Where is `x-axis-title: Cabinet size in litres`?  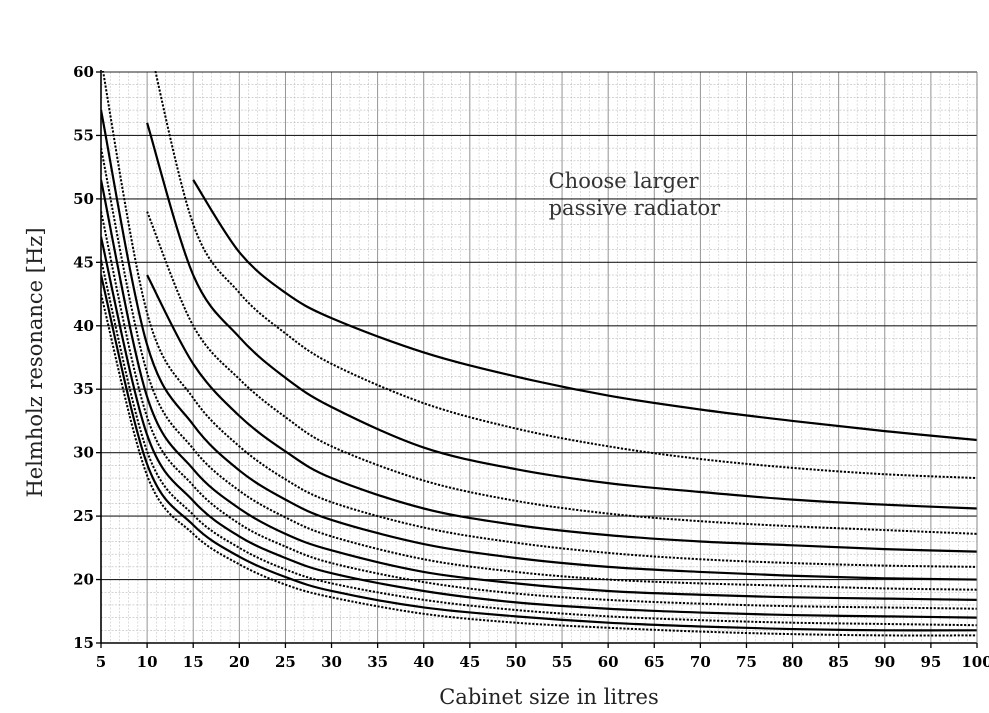
x-axis-title: Cabinet size in litres is located at coordinates (549, 697).